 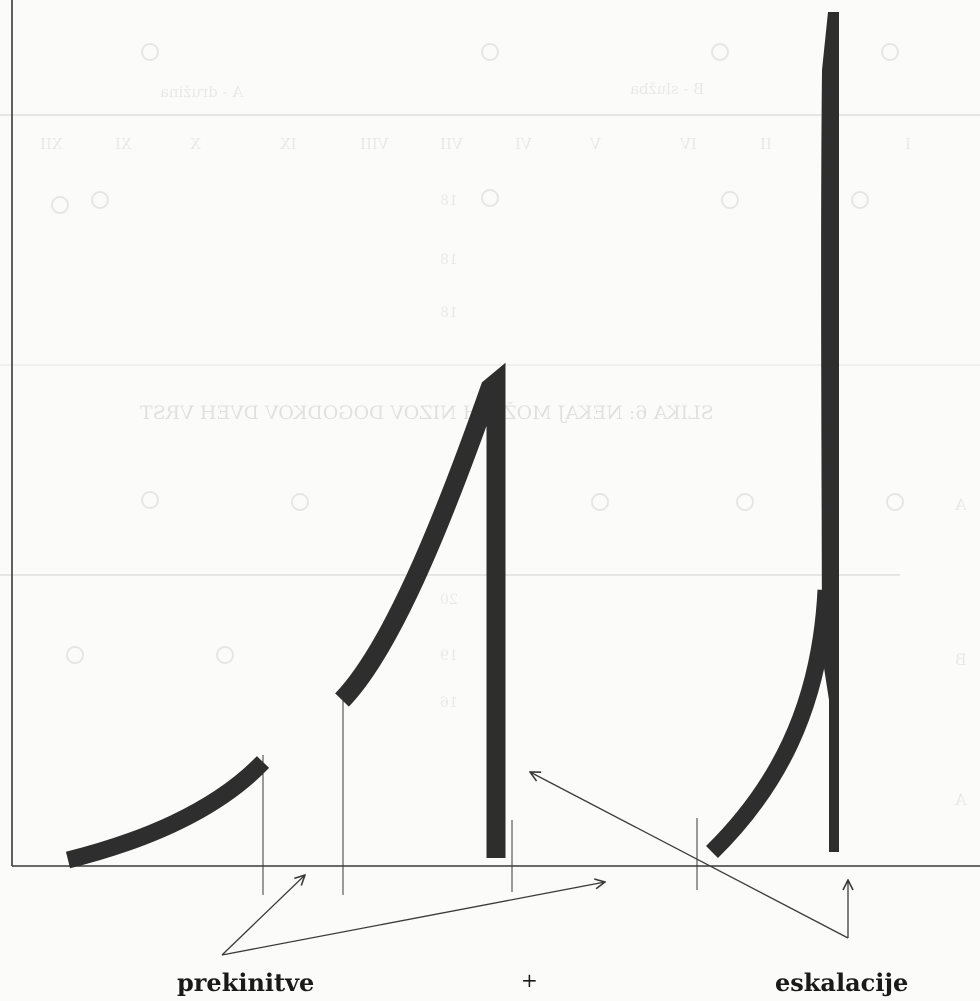 What do you see at coordinates (246, 982) in the screenshot?
I see `label-prekinitve: prekinitve` at bounding box center [246, 982].